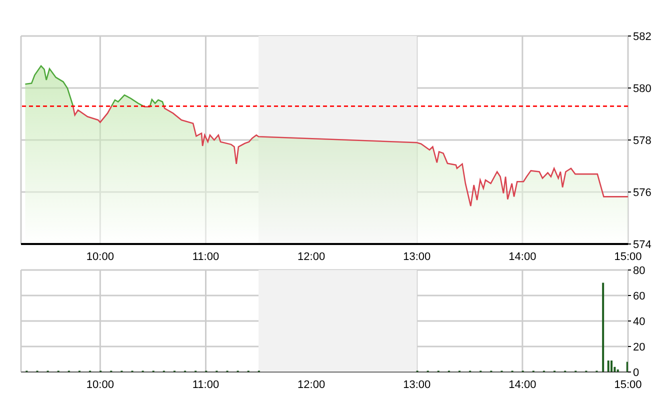 Image resolution: width=660 pixels, height=412 pixels. What do you see at coordinates (642, 244) in the screenshot?
I see `y-tick-label: 574` at bounding box center [642, 244].